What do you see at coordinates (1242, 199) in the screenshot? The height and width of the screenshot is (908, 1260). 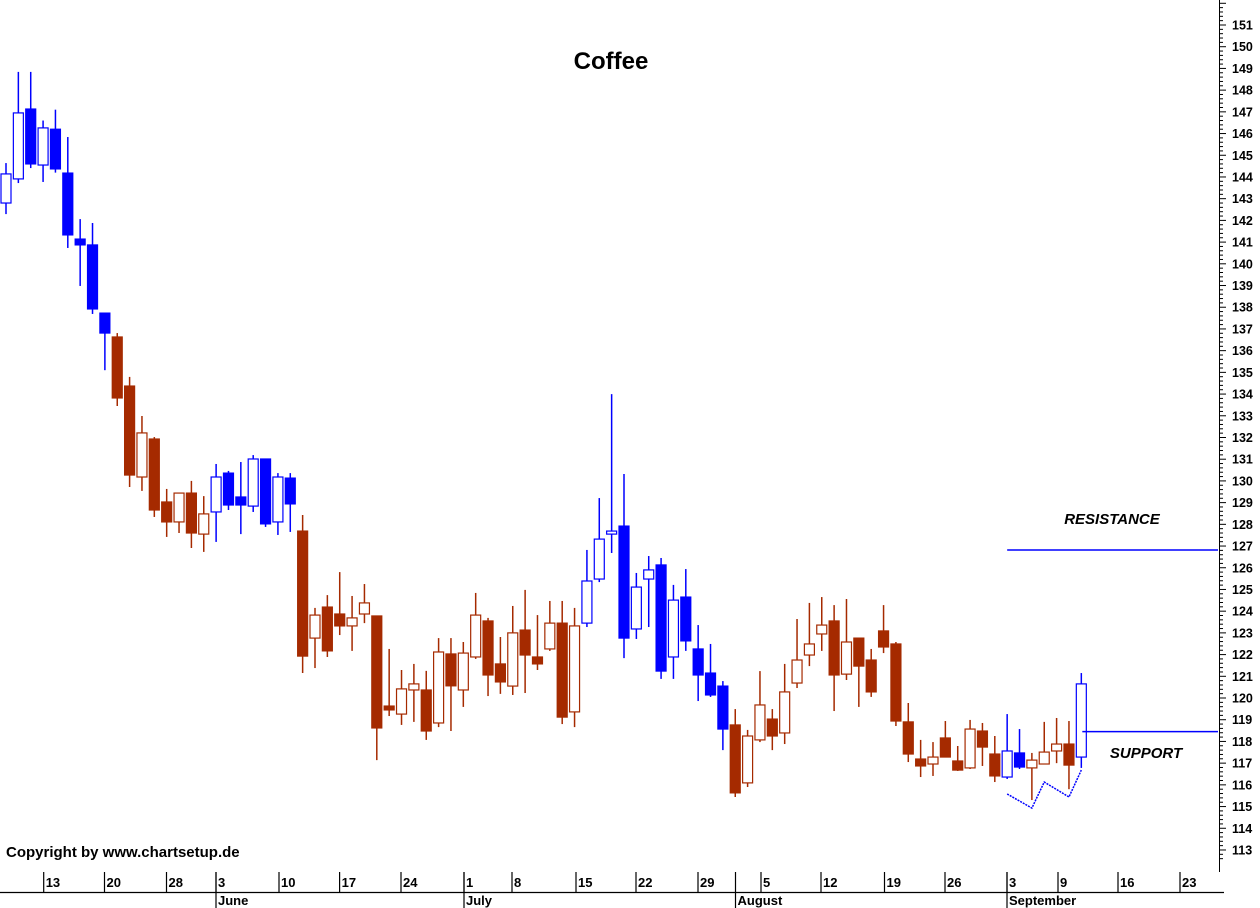 I see `y-tick-label: 143` at bounding box center [1242, 199].